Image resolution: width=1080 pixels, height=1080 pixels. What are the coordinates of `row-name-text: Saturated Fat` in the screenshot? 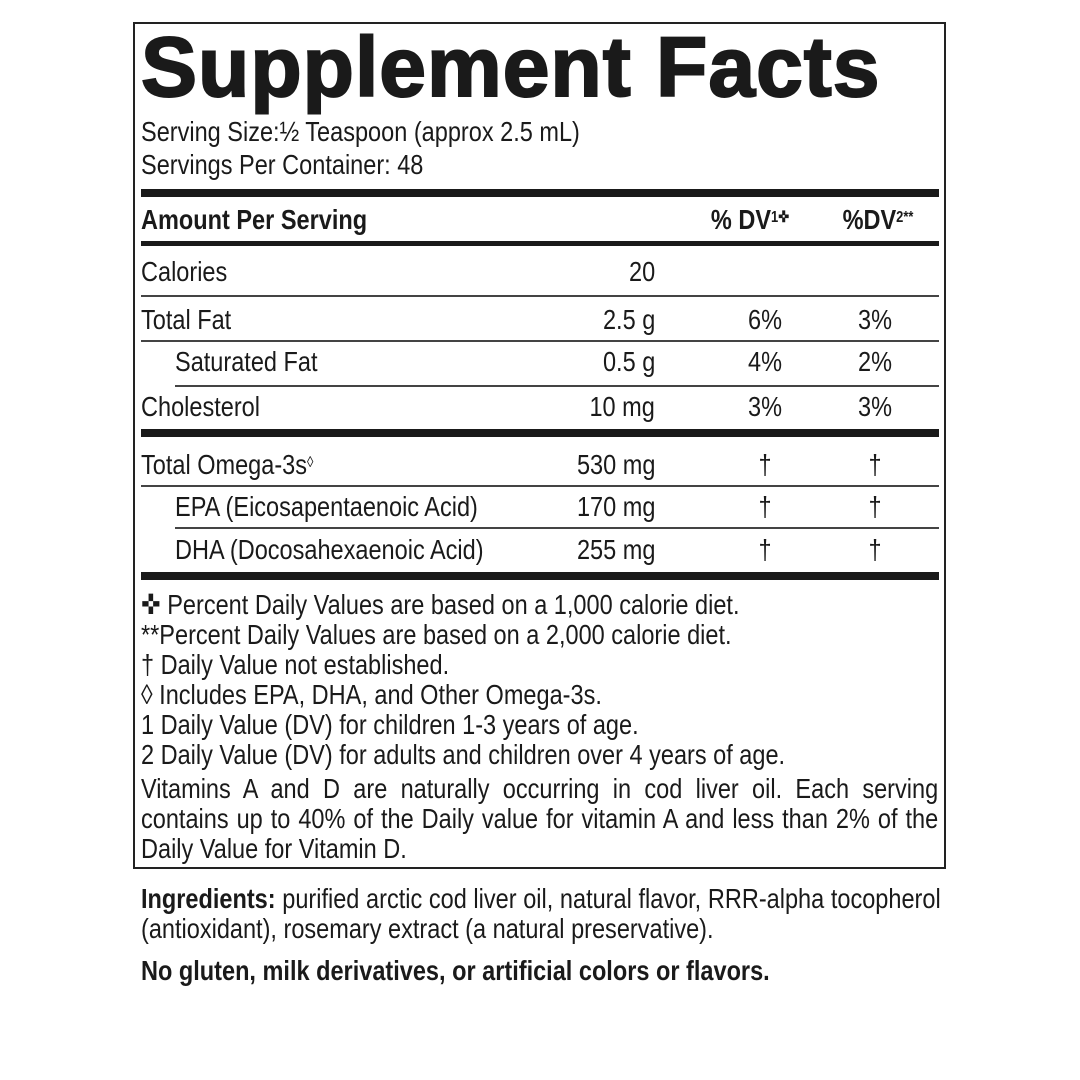 It's located at (246, 361).